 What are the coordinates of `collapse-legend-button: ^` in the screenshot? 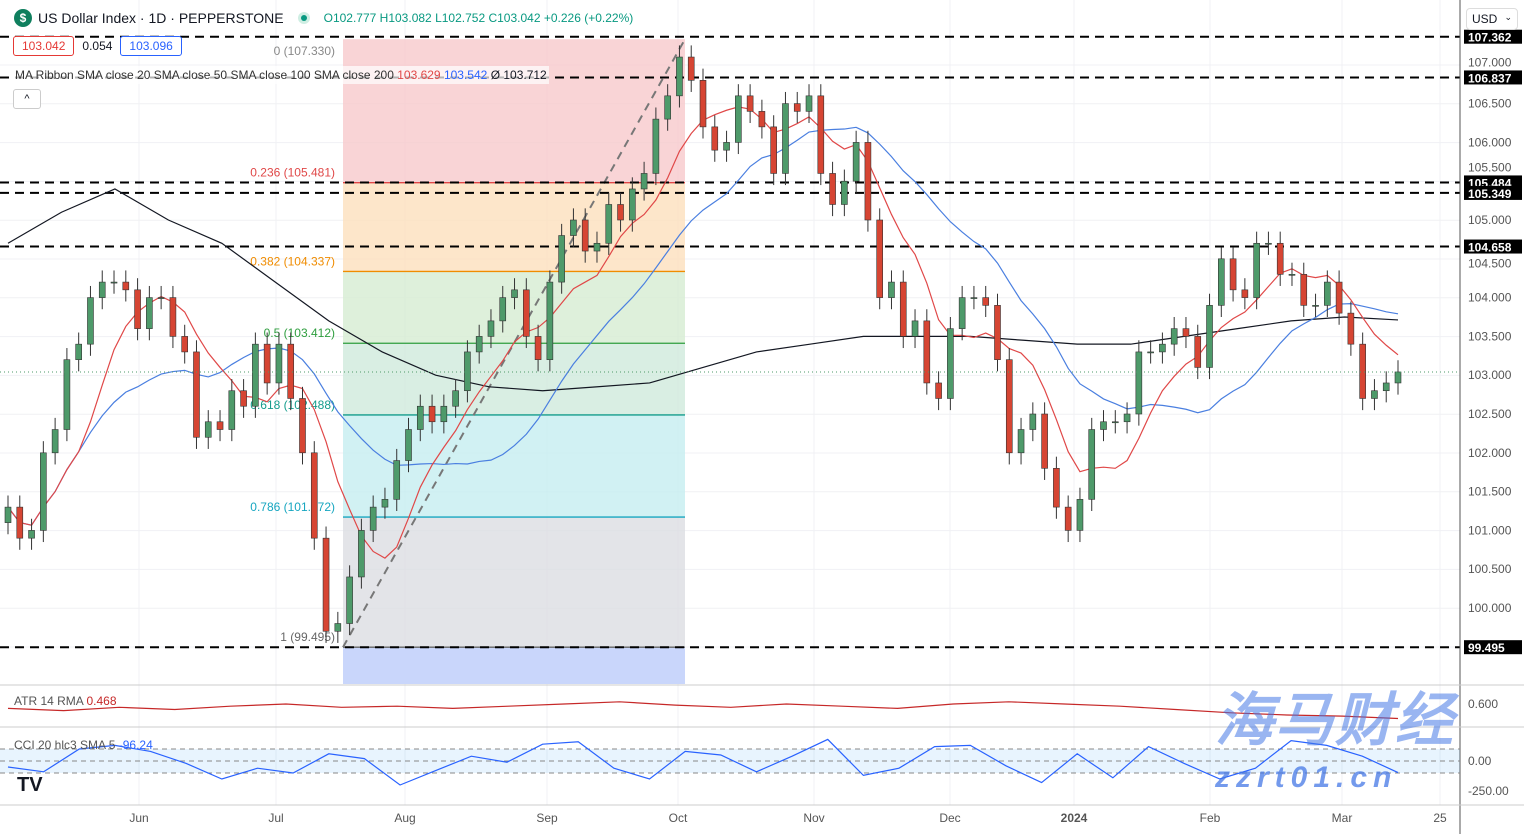 It's located at (27, 99).